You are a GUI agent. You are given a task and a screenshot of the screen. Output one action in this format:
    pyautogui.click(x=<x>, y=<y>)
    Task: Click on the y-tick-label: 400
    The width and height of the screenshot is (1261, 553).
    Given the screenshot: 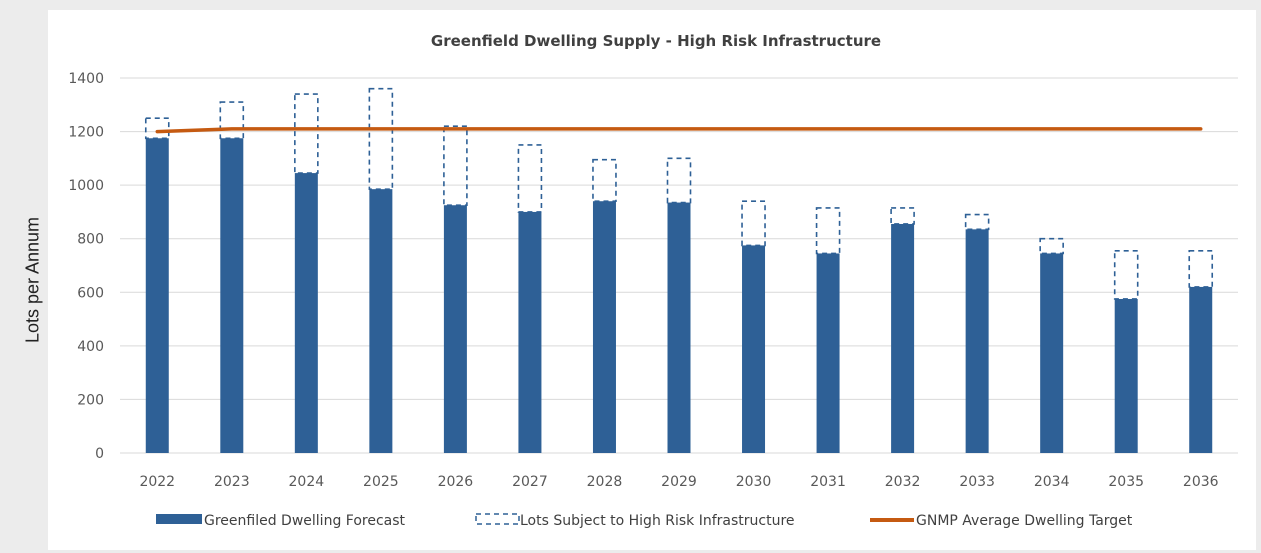 What is the action you would take?
    pyautogui.click(x=90, y=347)
    